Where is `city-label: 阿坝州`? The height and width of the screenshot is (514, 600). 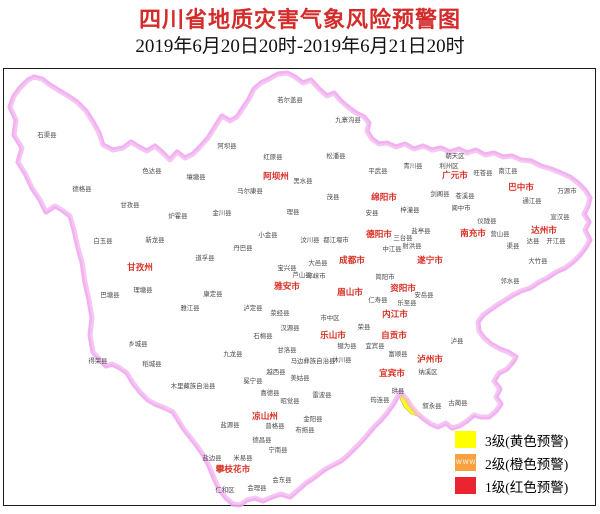 city-label: 阿坝州 is located at coordinates (276, 175).